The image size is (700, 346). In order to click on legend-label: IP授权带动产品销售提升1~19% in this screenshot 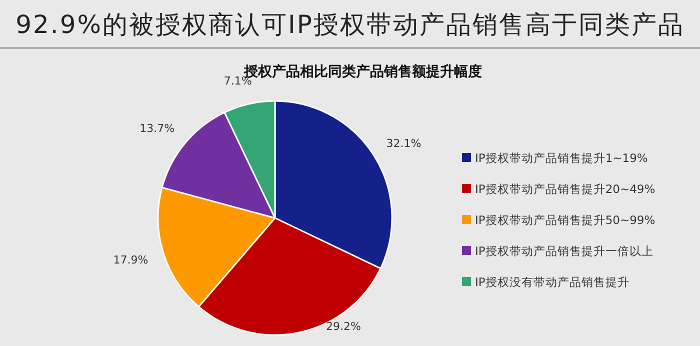, I will do `click(561, 158)`.